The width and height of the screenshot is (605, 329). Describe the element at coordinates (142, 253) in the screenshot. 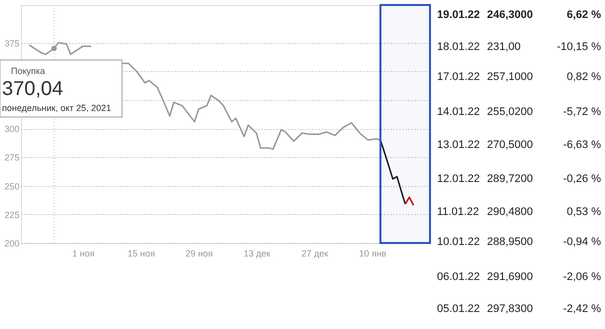

I see `x-tick-label: 15 ноя` at that location.